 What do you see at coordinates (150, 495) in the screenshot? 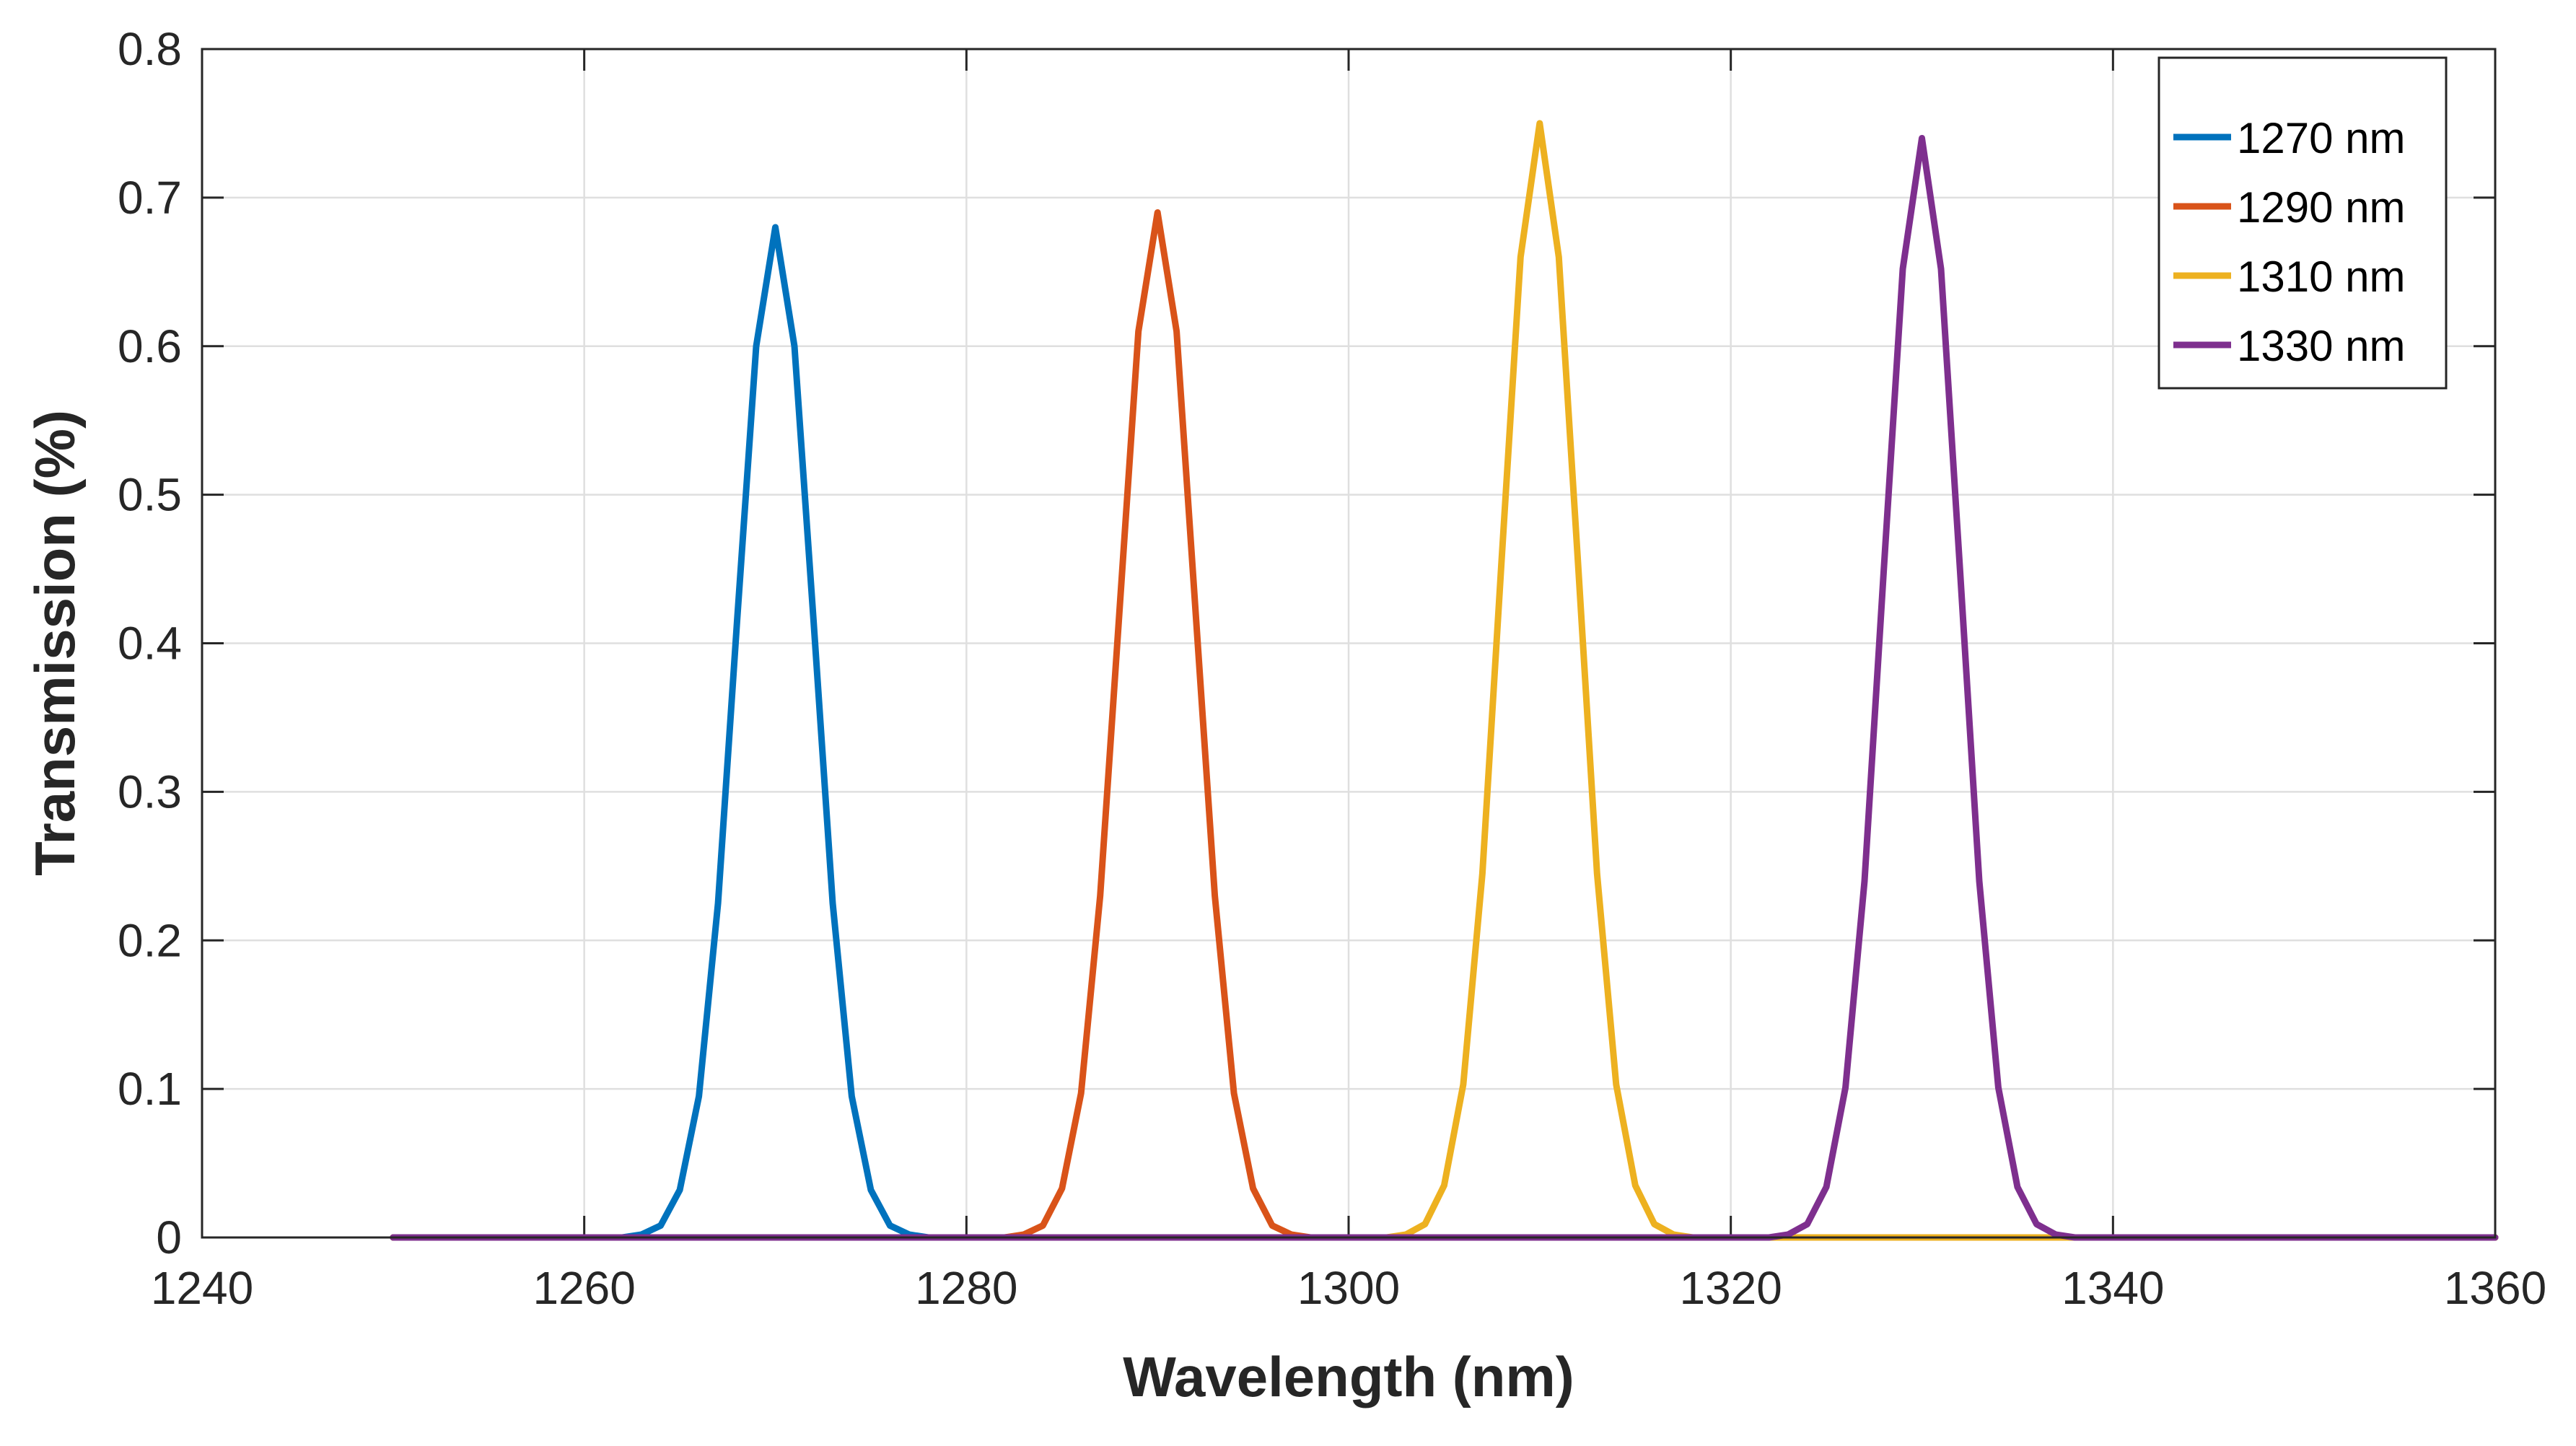
I see `y-tick-label: 0.5` at bounding box center [150, 495].